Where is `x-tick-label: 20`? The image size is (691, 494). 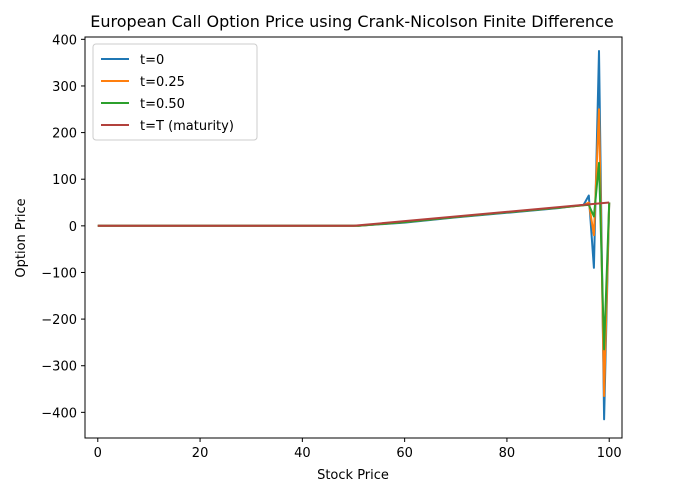 x-tick-label: 20 is located at coordinates (200, 453).